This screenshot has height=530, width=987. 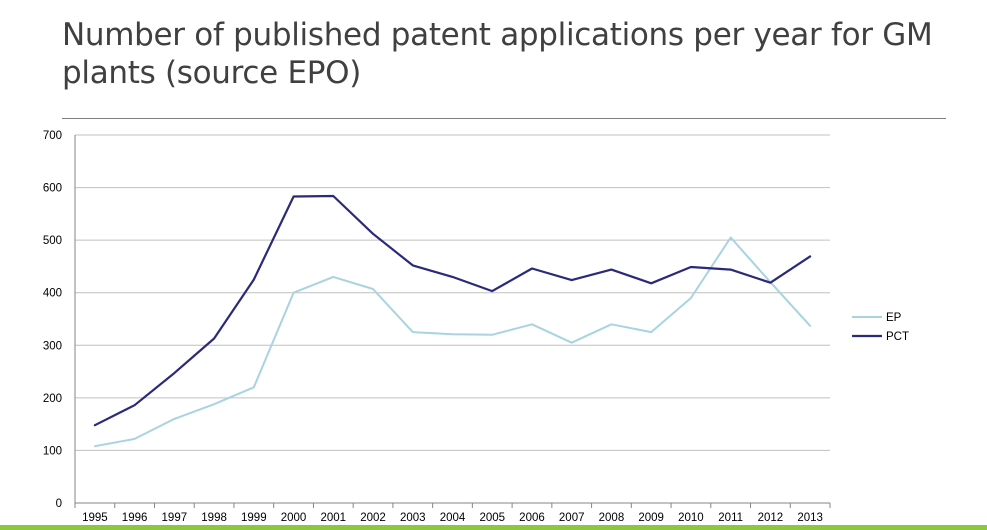 What do you see at coordinates (59, 504) in the screenshot?
I see `y-tick-label: 0` at bounding box center [59, 504].